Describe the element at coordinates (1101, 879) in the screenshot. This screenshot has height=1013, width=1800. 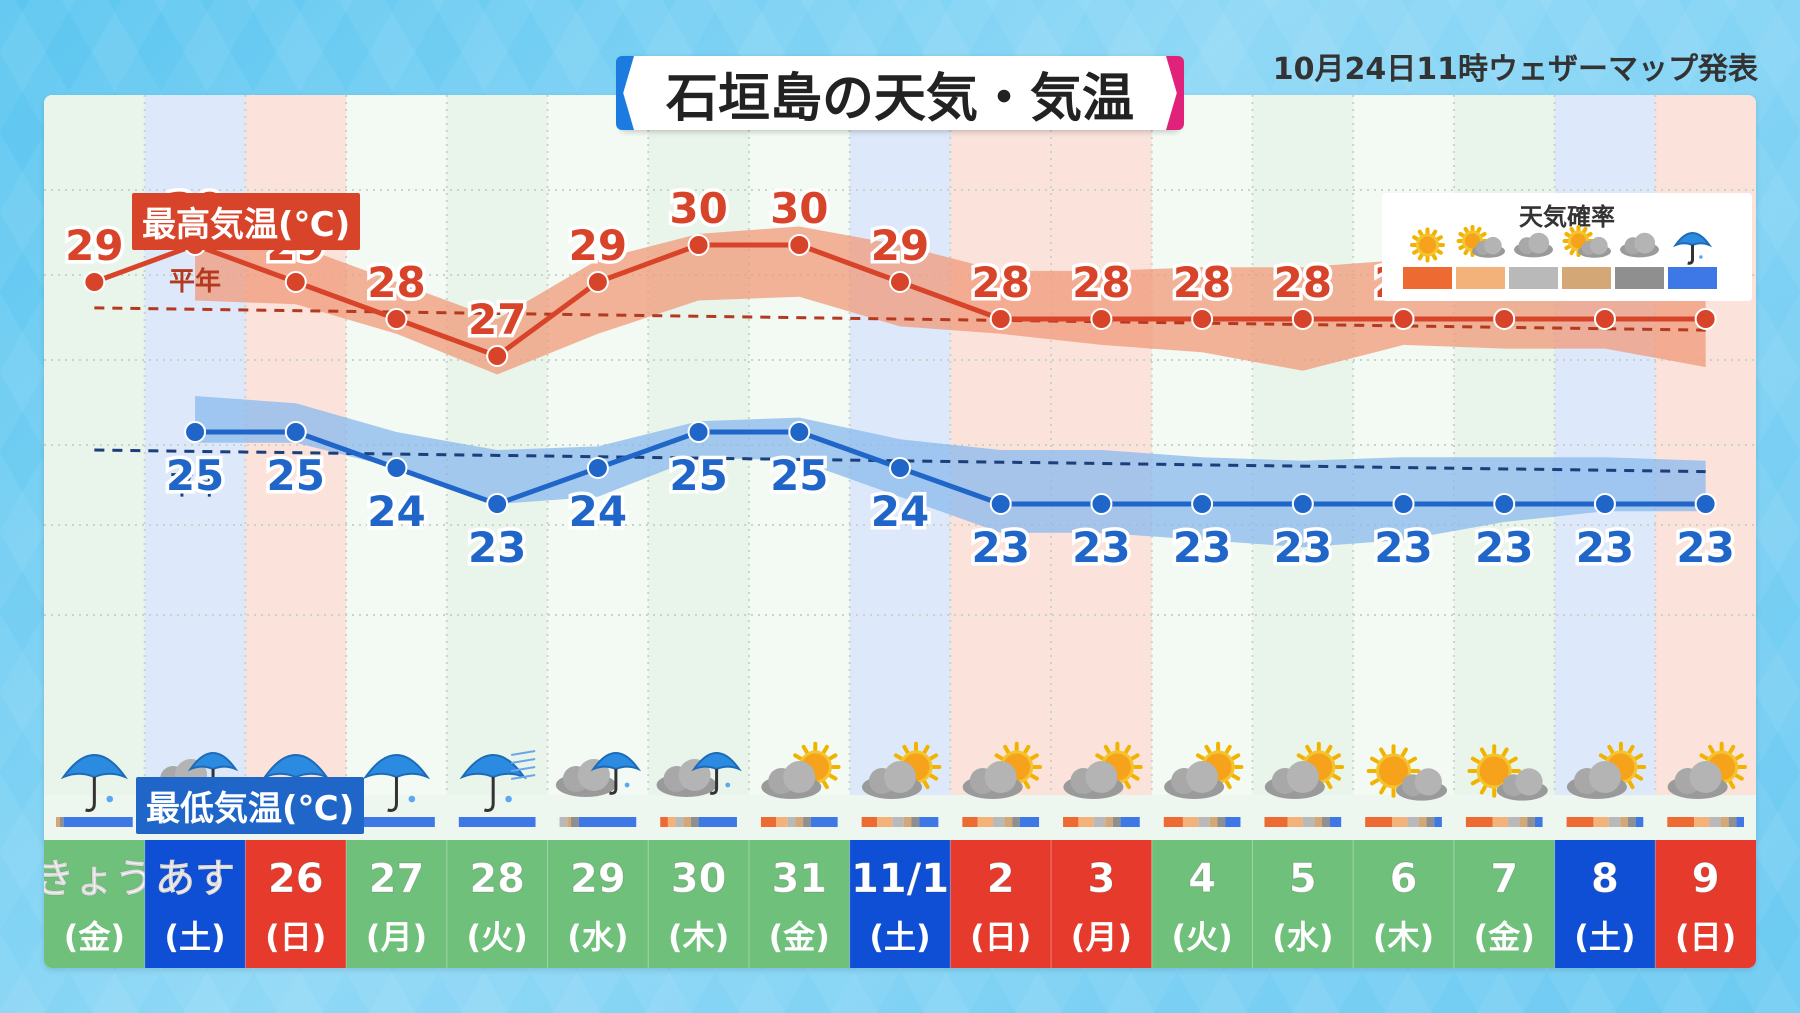
I see `date-label: 3` at that location.